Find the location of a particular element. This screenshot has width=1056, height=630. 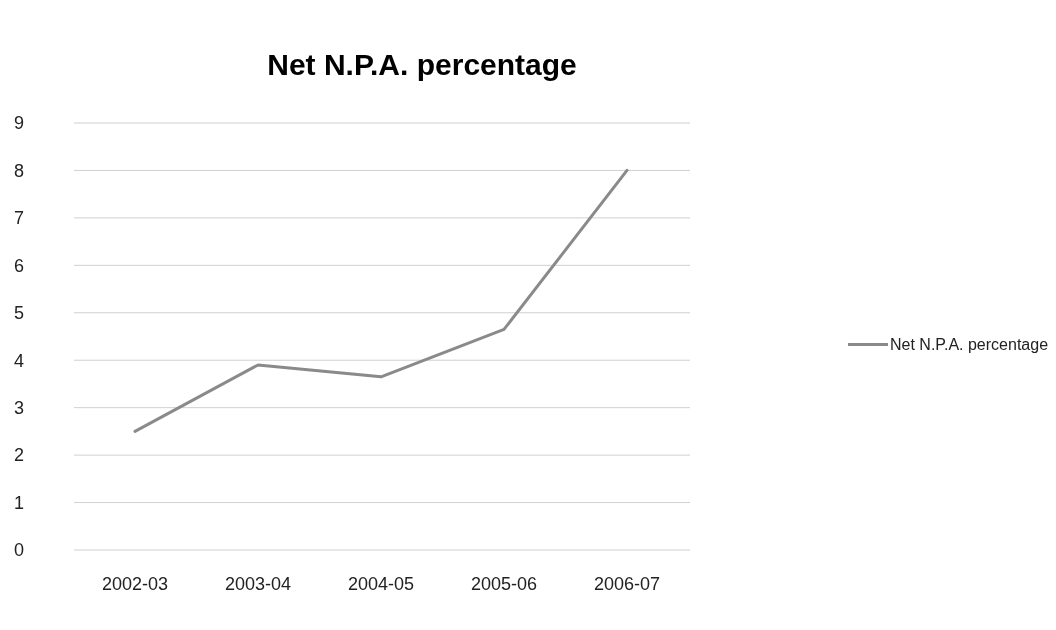

chart-title: Net N.P.A. percentage is located at coordinates (422, 64).